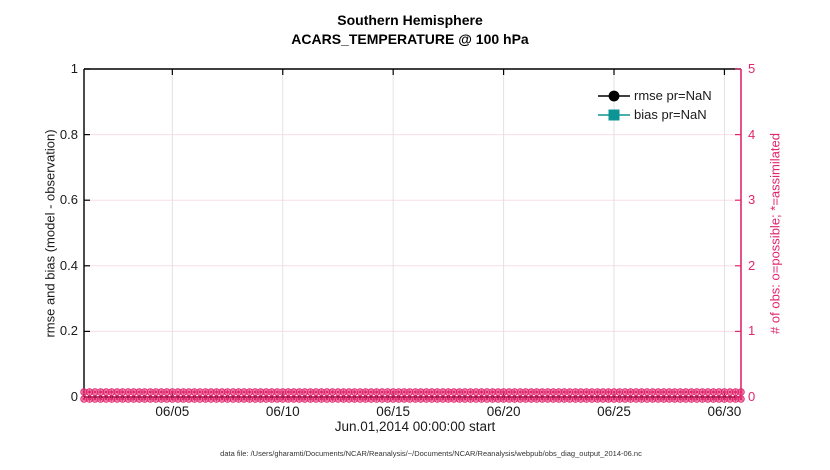  Describe the element at coordinates (614, 95) in the screenshot. I see `rmse-line-circle-marker-icon` at that location.